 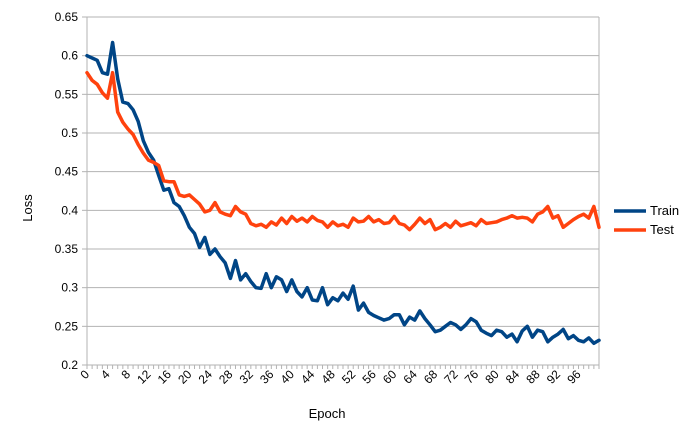 I want to click on x-tick-label: 32, so click(x=247, y=377).